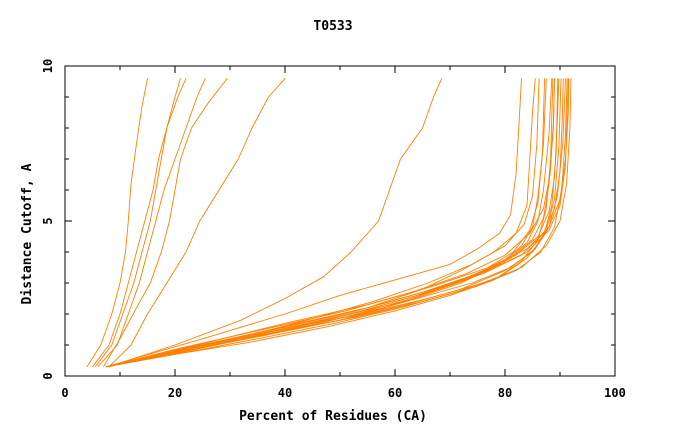 This screenshot has height=440, width=680. What do you see at coordinates (285, 393) in the screenshot?
I see `x-tick-label-40: 40` at bounding box center [285, 393].